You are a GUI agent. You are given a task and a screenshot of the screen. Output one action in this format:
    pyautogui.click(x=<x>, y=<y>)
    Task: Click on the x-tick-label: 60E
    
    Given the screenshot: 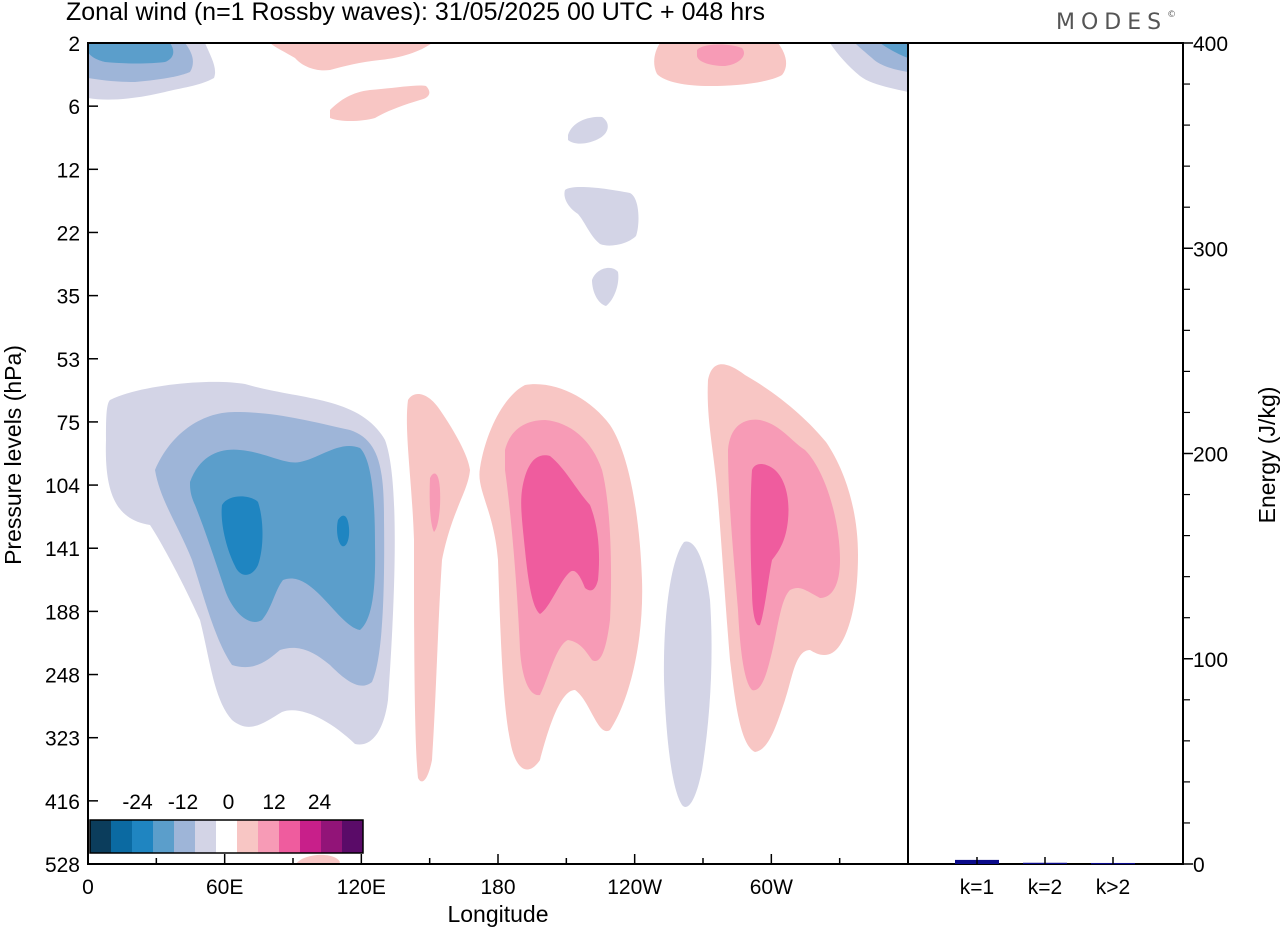 What is the action you would take?
    pyautogui.click(x=224, y=887)
    